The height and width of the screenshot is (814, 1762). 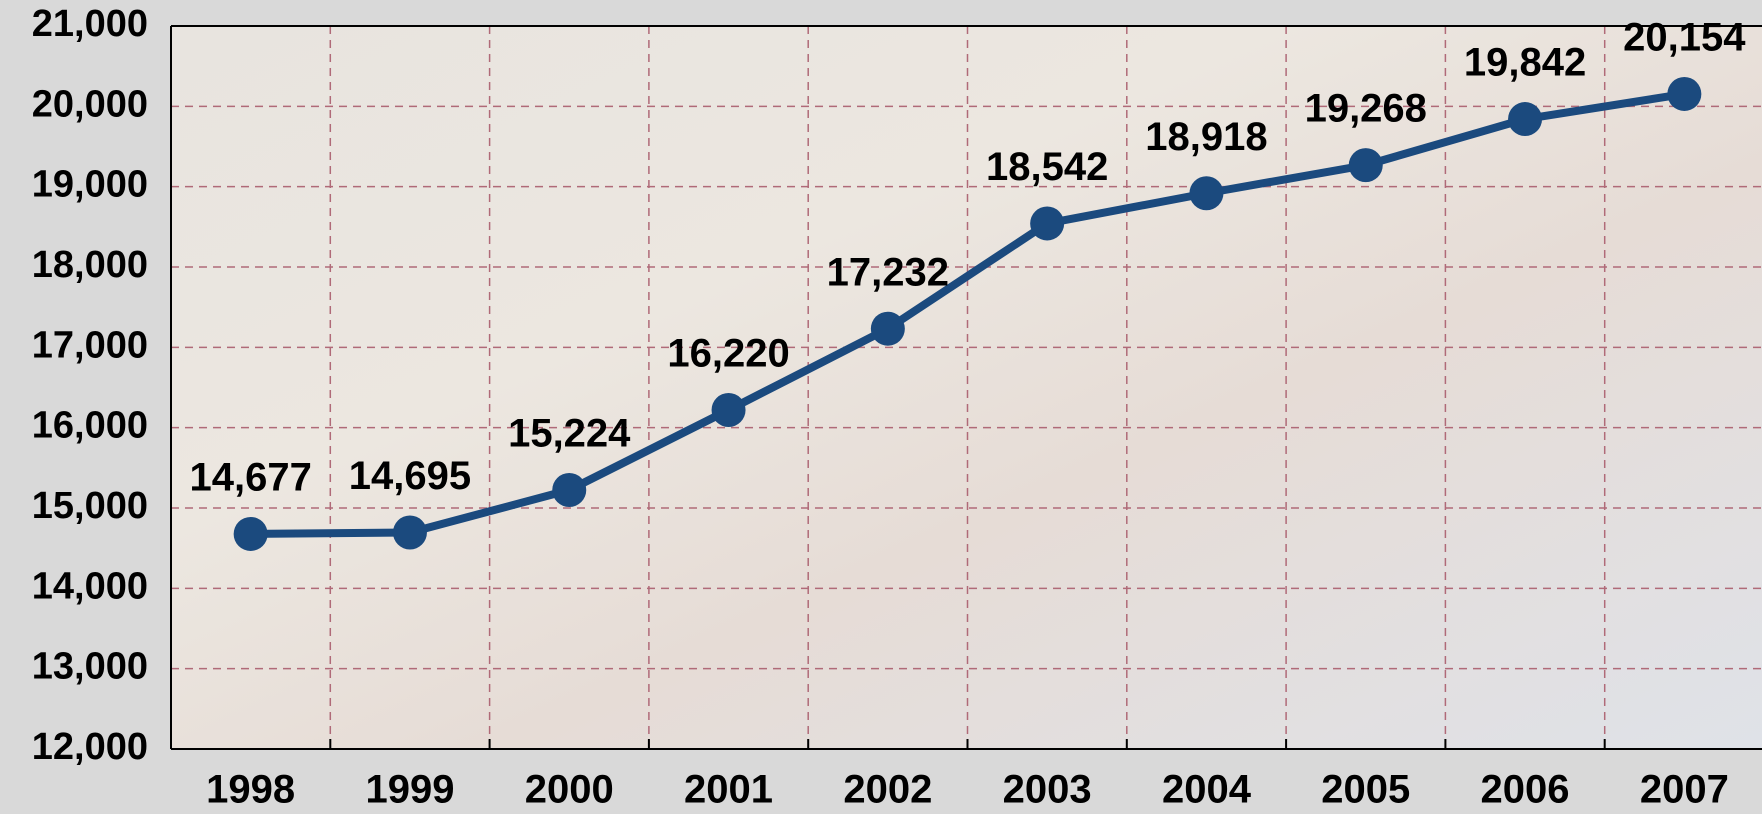 I want to click on y-tick-label: 15,000, so click(x=90, y=506).